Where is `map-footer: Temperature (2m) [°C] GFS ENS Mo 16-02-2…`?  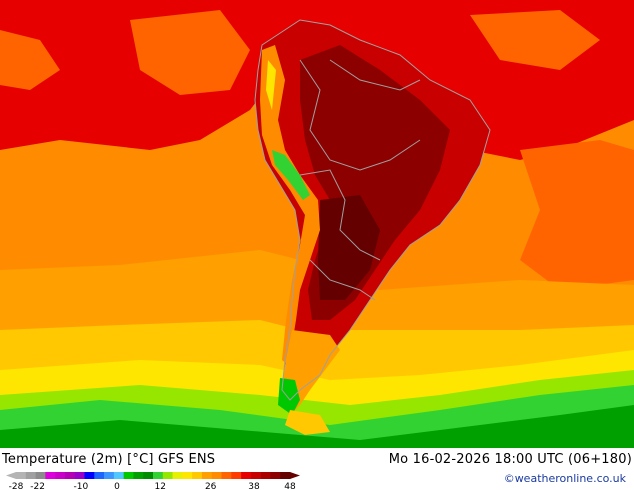 map-footer: Temperature (2m) [°C] GFS ENS Mo 16-02-2… is located at coordinates (317, 469).